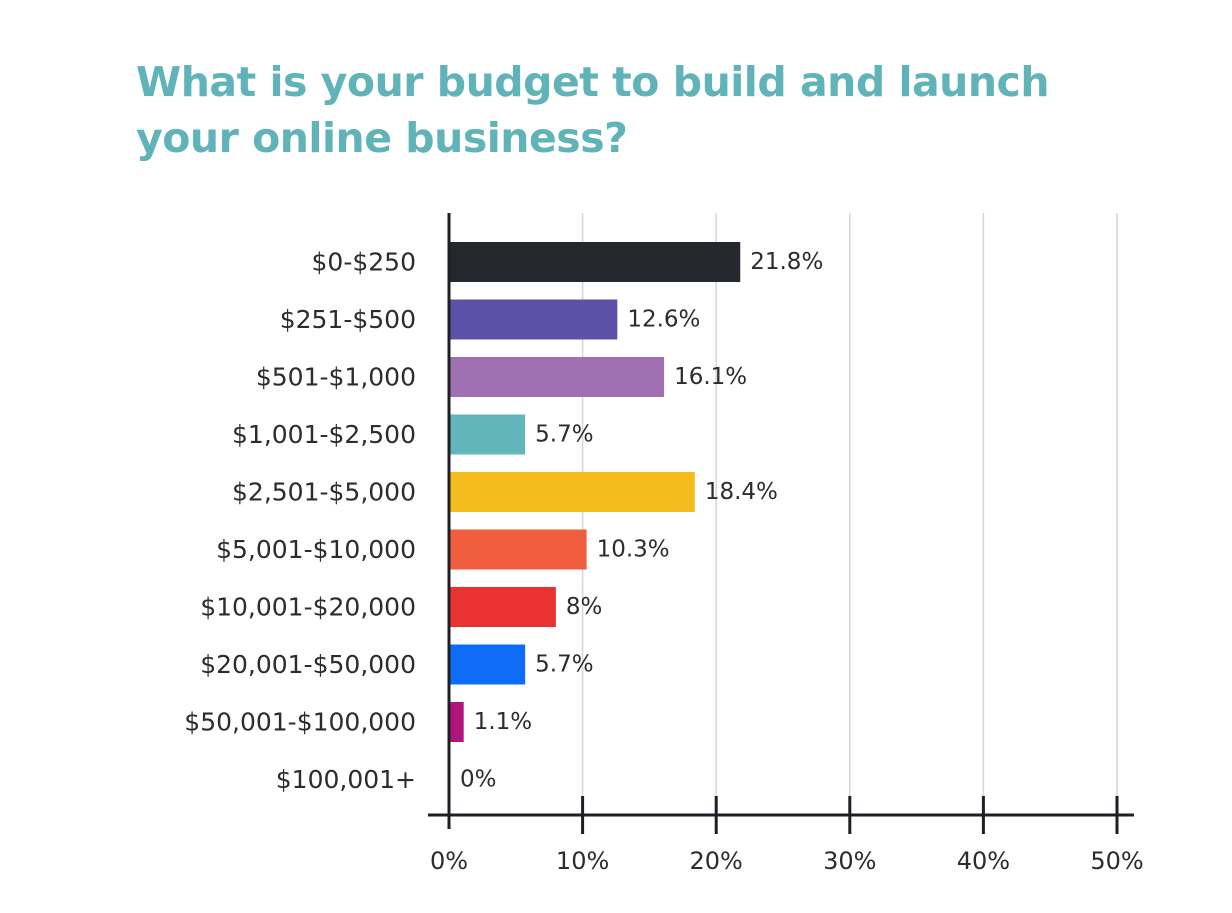 The height and width of the screenshot is (913, 1232). What do you see at coordinates (449, 861) in the screenshot?
I see `x-tick-label-0: 0%` at bounding box center [449, 861].